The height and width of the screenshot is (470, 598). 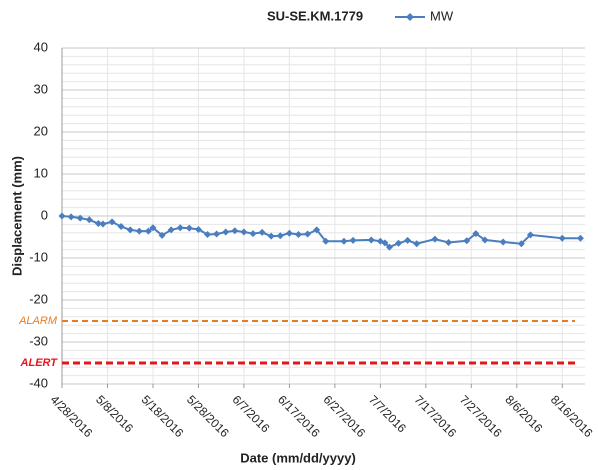 What do you see at coordinates (114, 413) in the screenshot?
I see `x-tick-label: 5/8/2016` at bounding box center [114, 413].